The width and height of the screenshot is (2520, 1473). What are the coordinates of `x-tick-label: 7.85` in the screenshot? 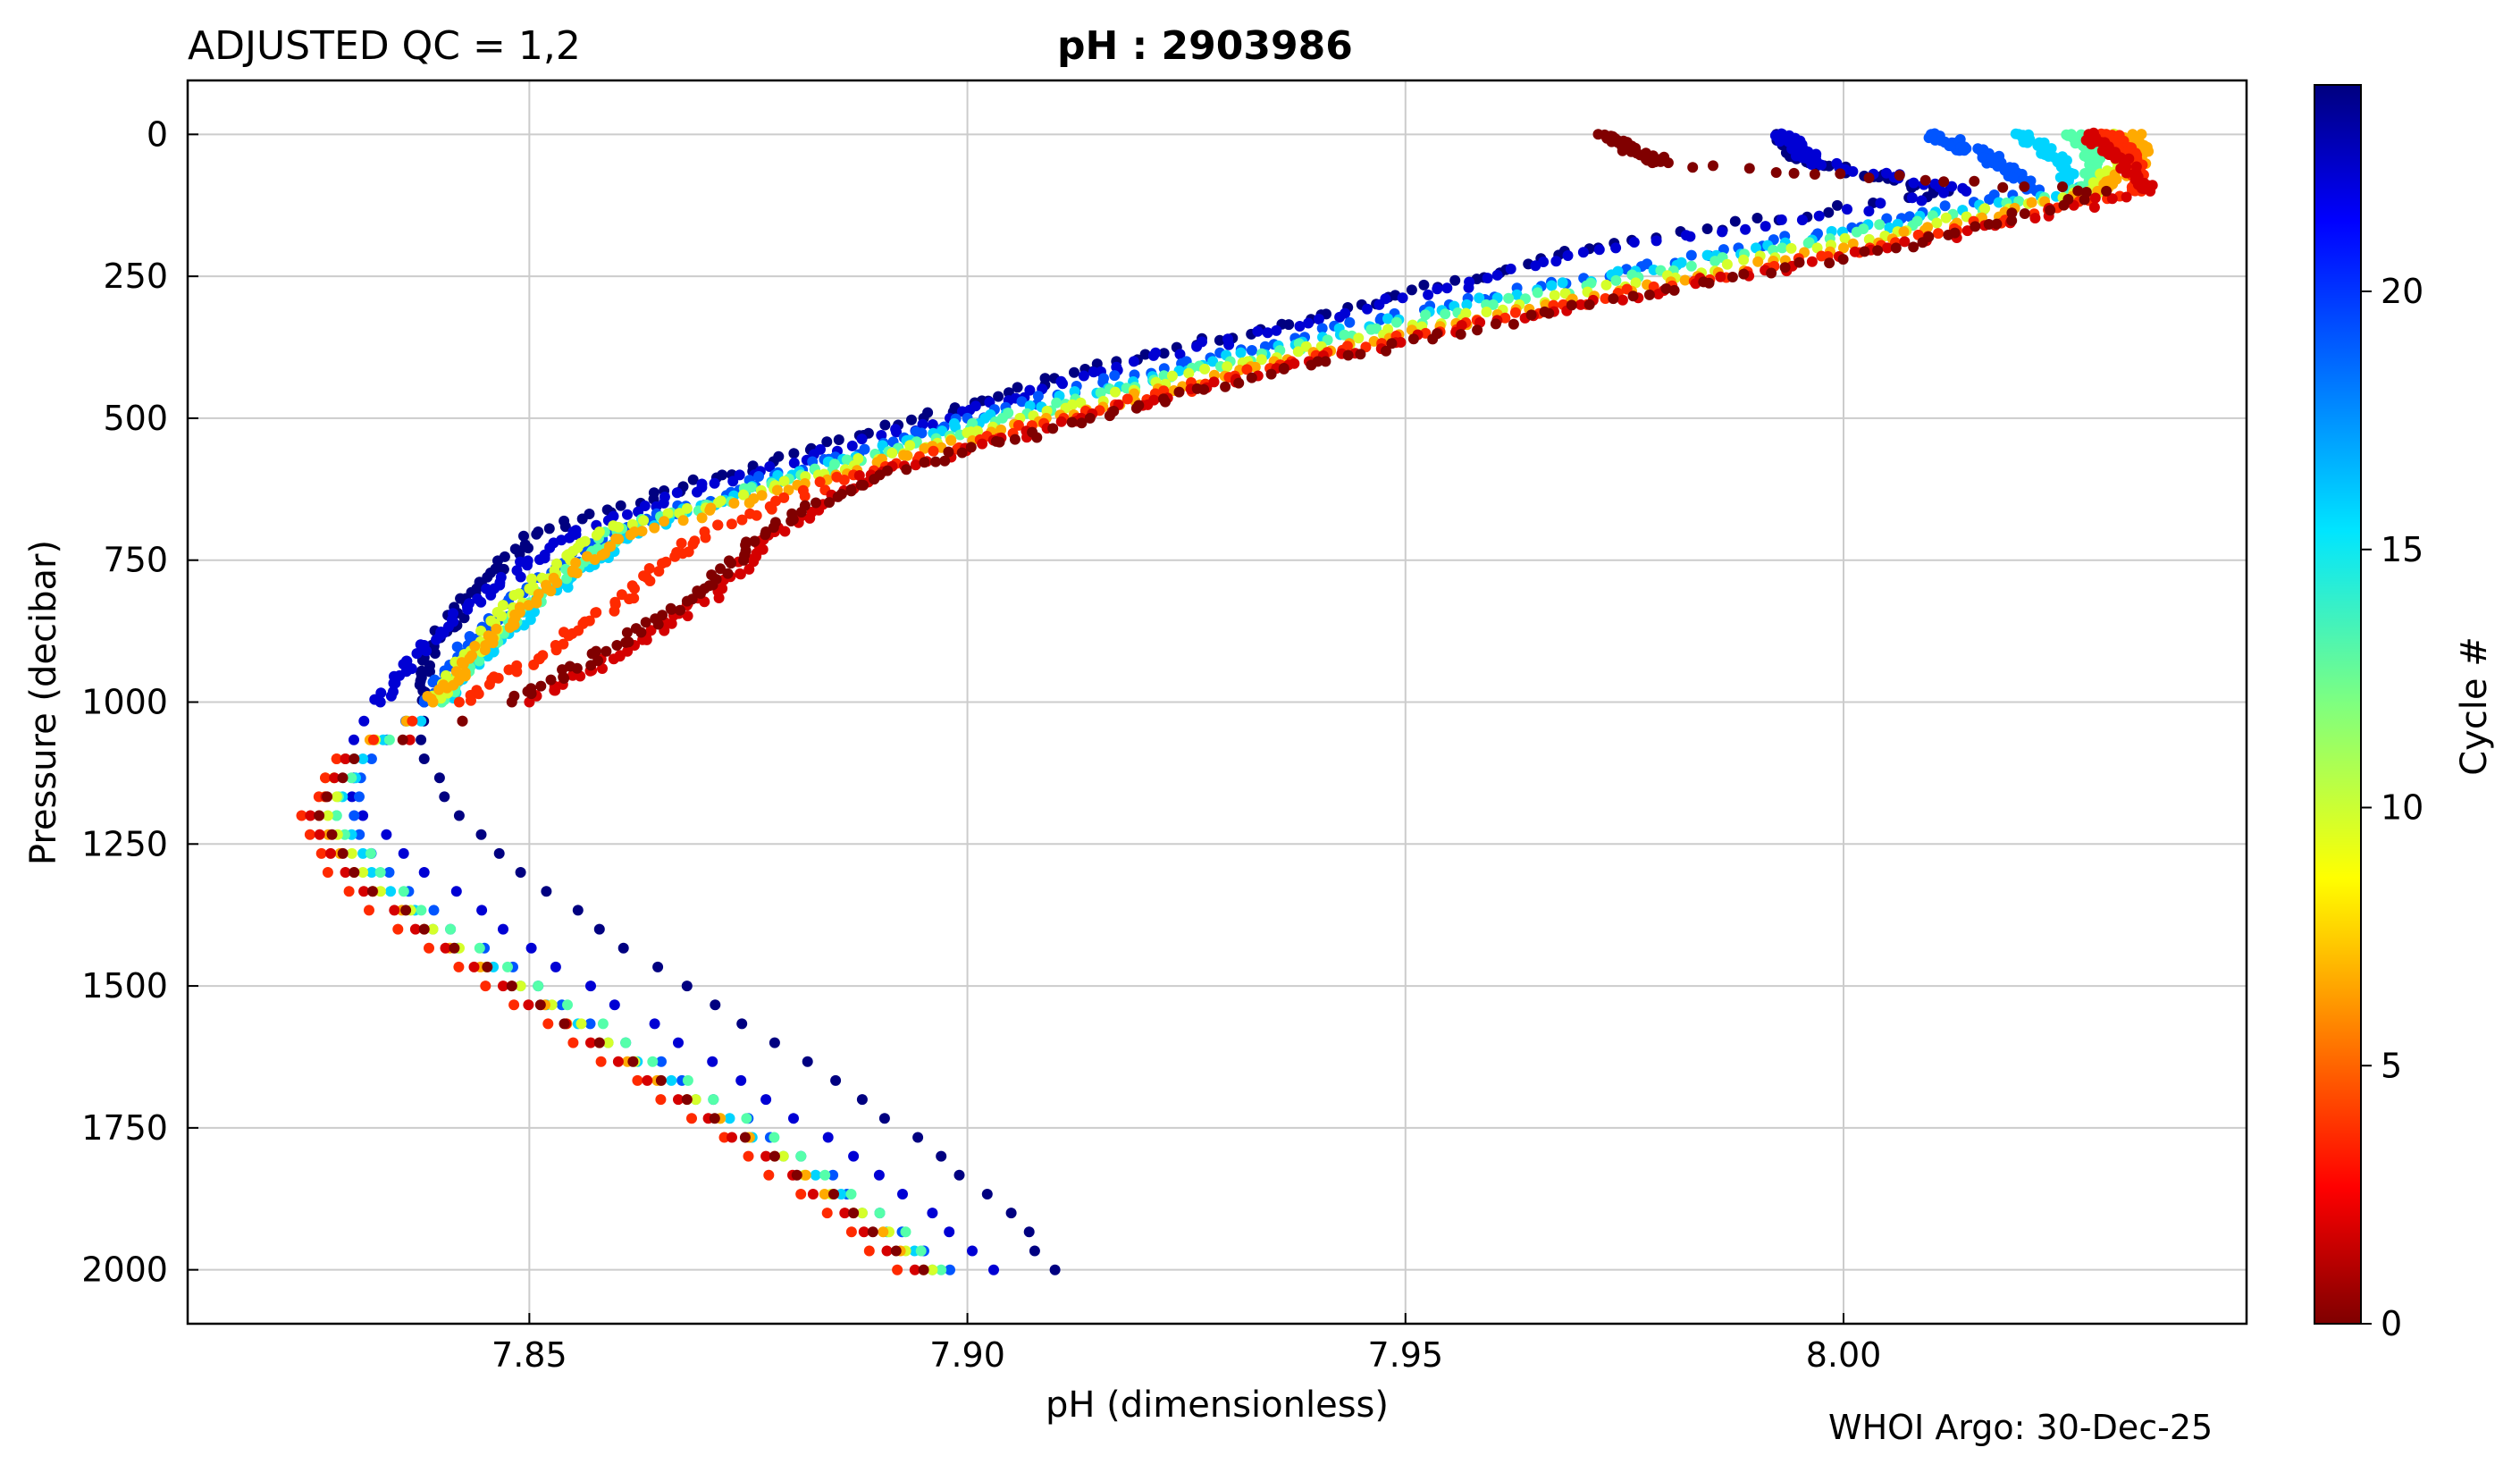 It's located at (529, 1355).